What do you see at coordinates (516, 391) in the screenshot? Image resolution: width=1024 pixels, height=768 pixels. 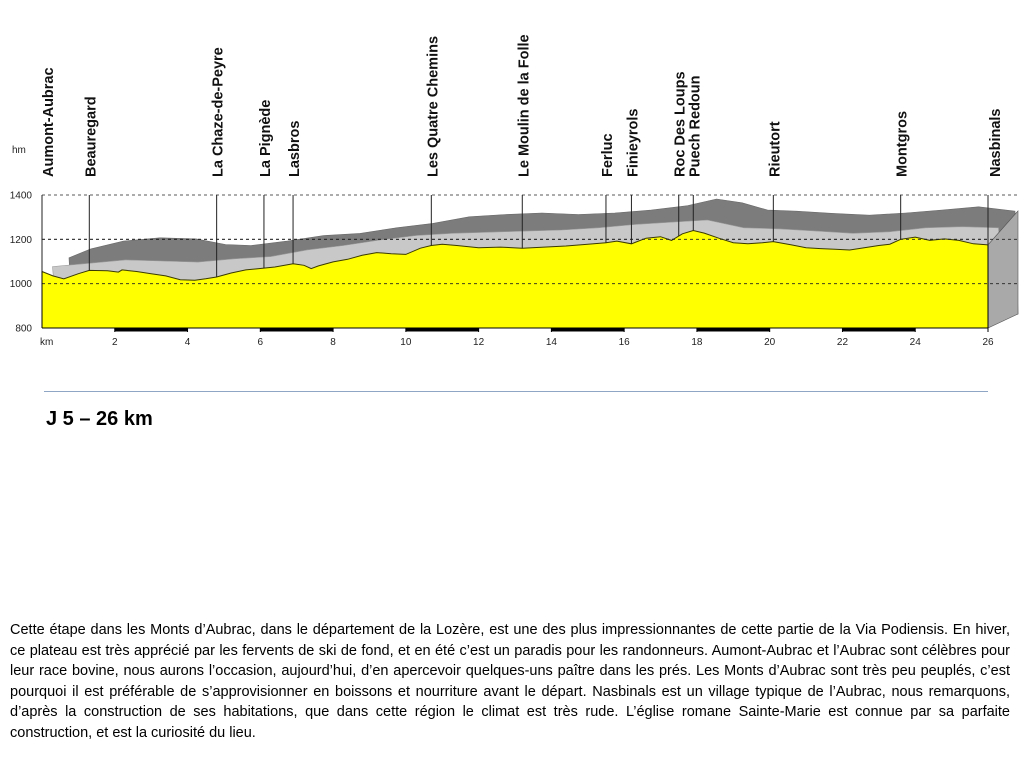 I see `divider-line` at bounding box center [516, 391].